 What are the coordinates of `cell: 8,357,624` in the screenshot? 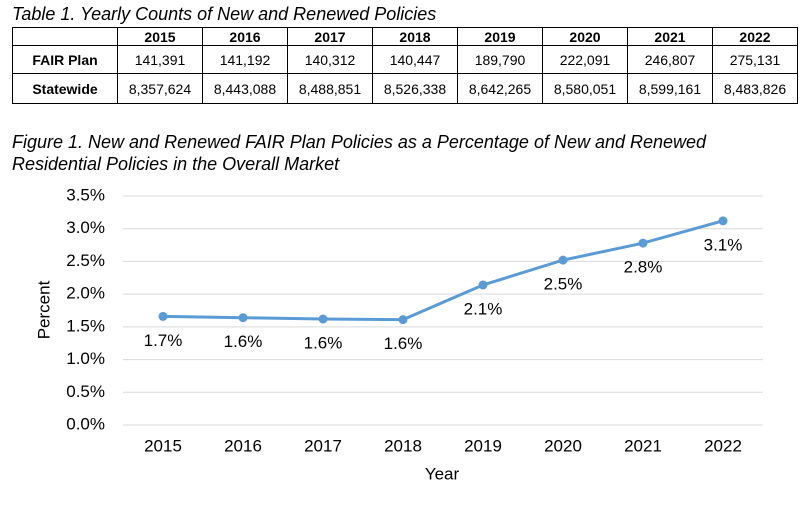 It's located at (160, 88).